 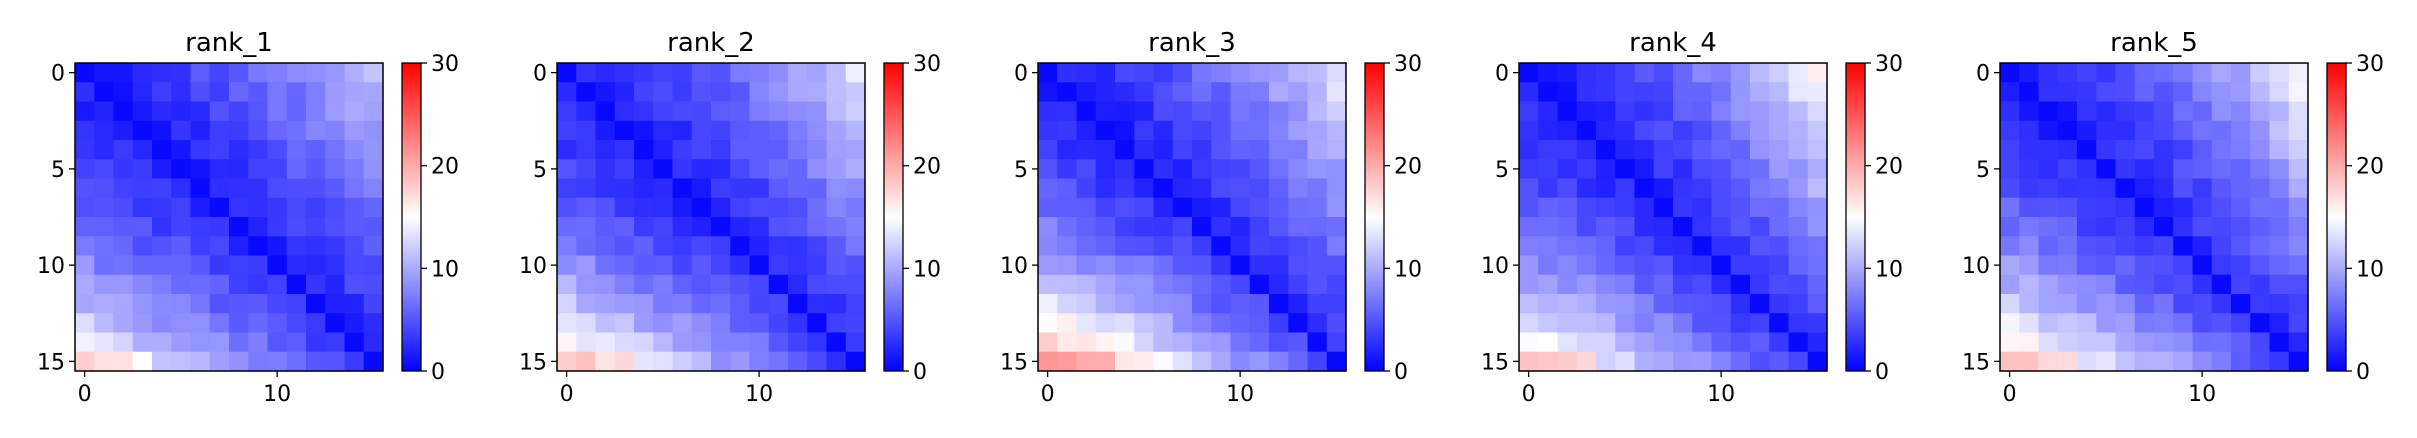 I want to click on axes-frame, so click(x=2154, y=217).